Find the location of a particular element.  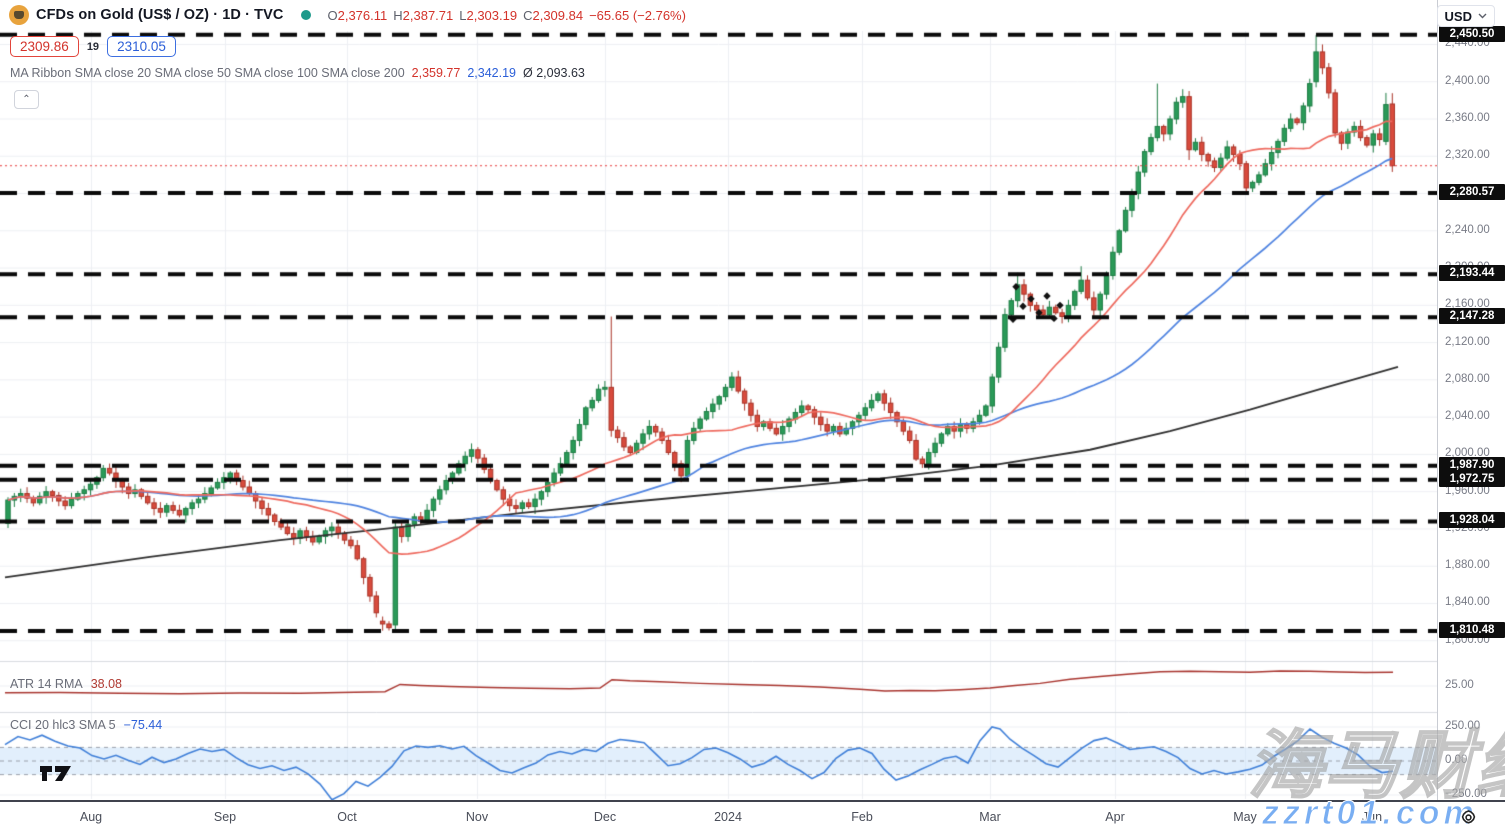

ohlc-key: O is located at coordinates (332, 15).